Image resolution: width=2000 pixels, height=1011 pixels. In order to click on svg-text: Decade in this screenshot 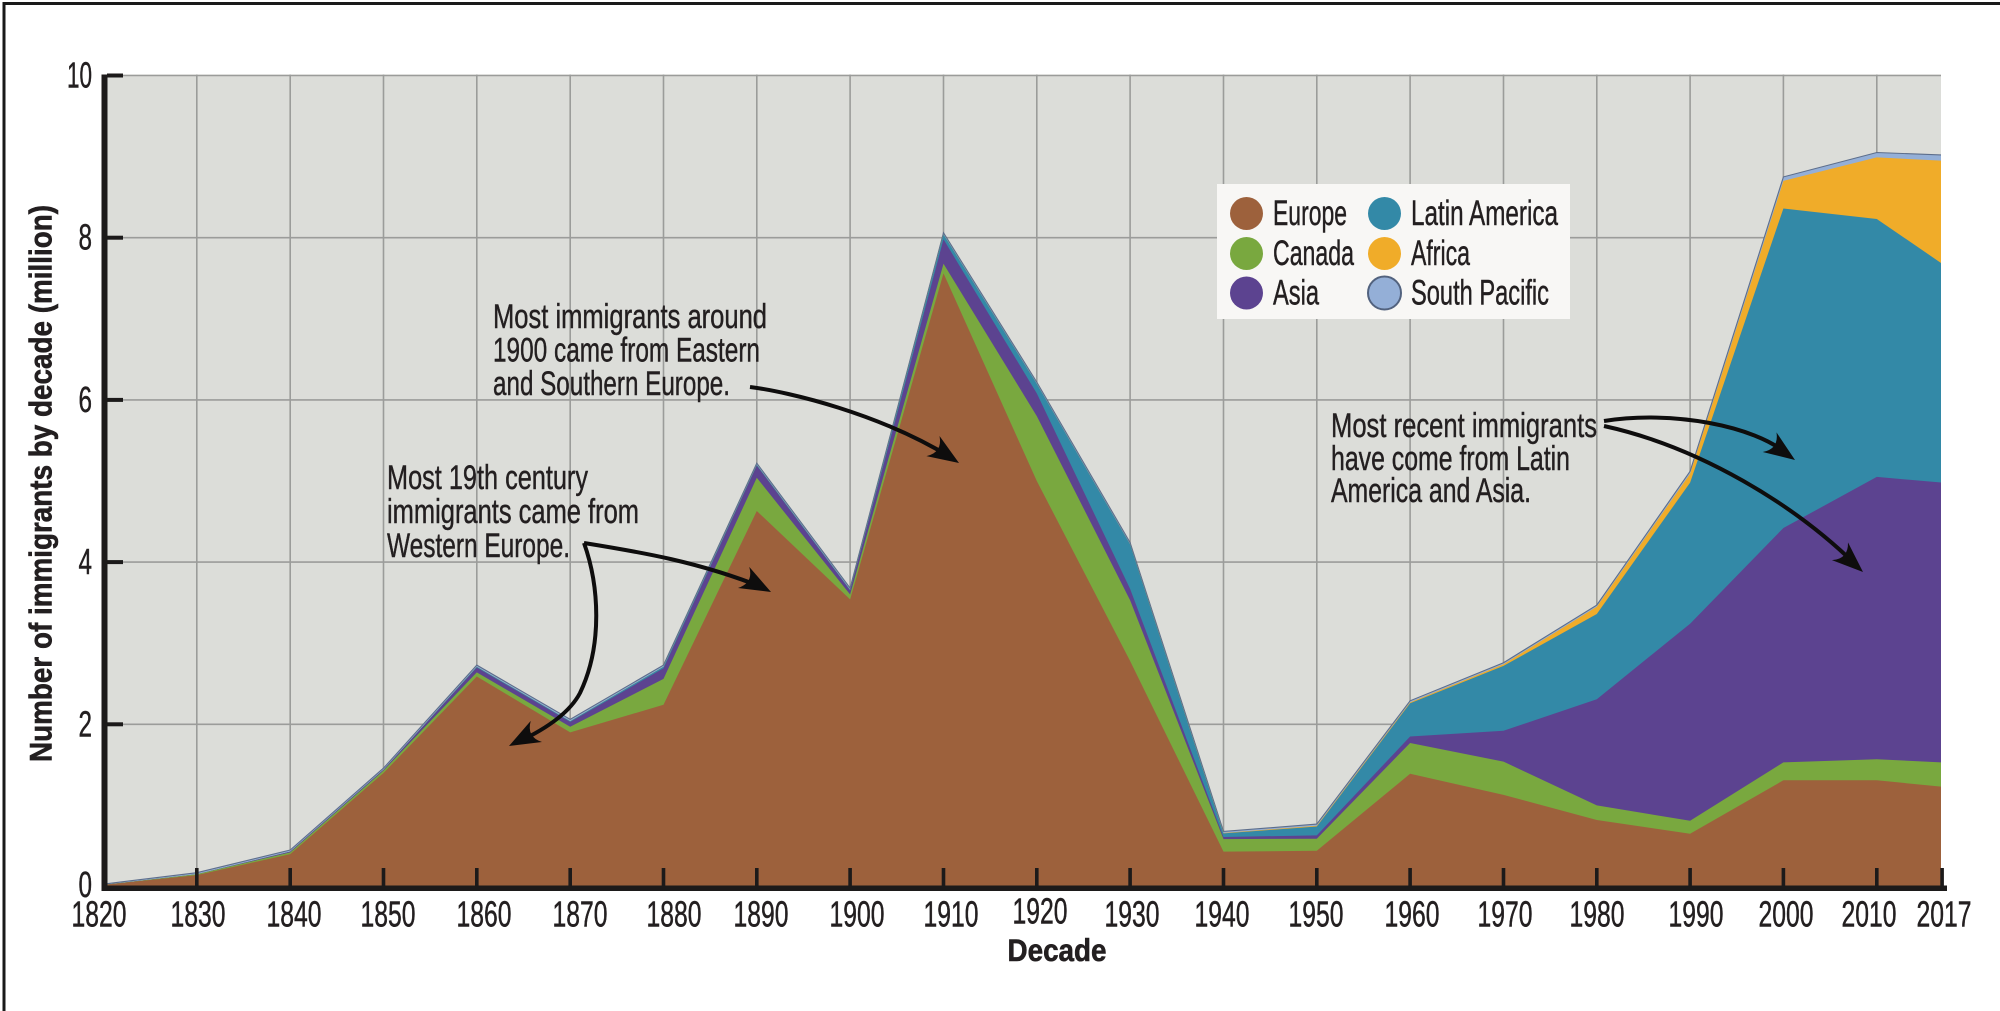, I will do `click(1057, 950)`.